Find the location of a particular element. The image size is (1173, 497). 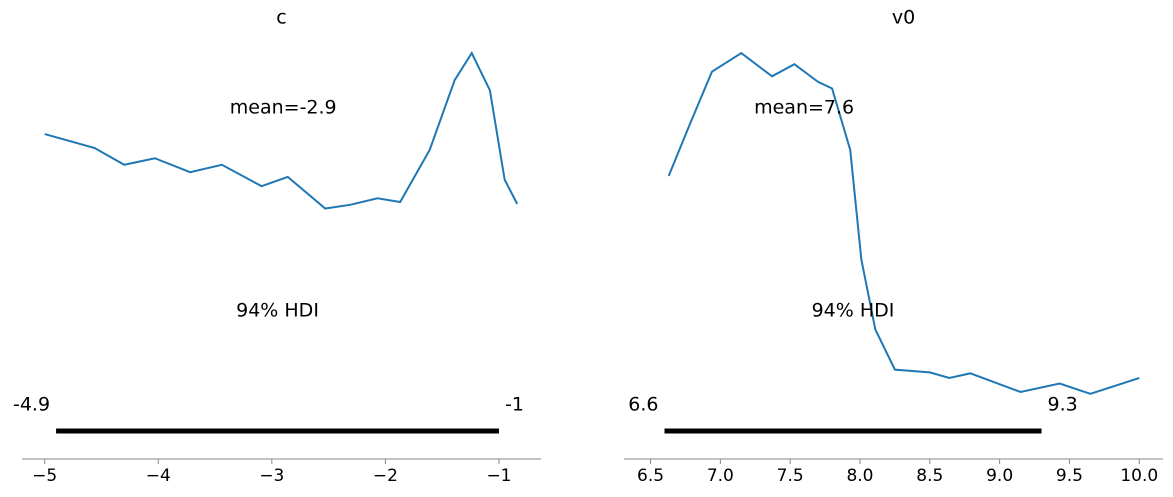

x-tick-label: −4 is located at coordinates (158, 476).